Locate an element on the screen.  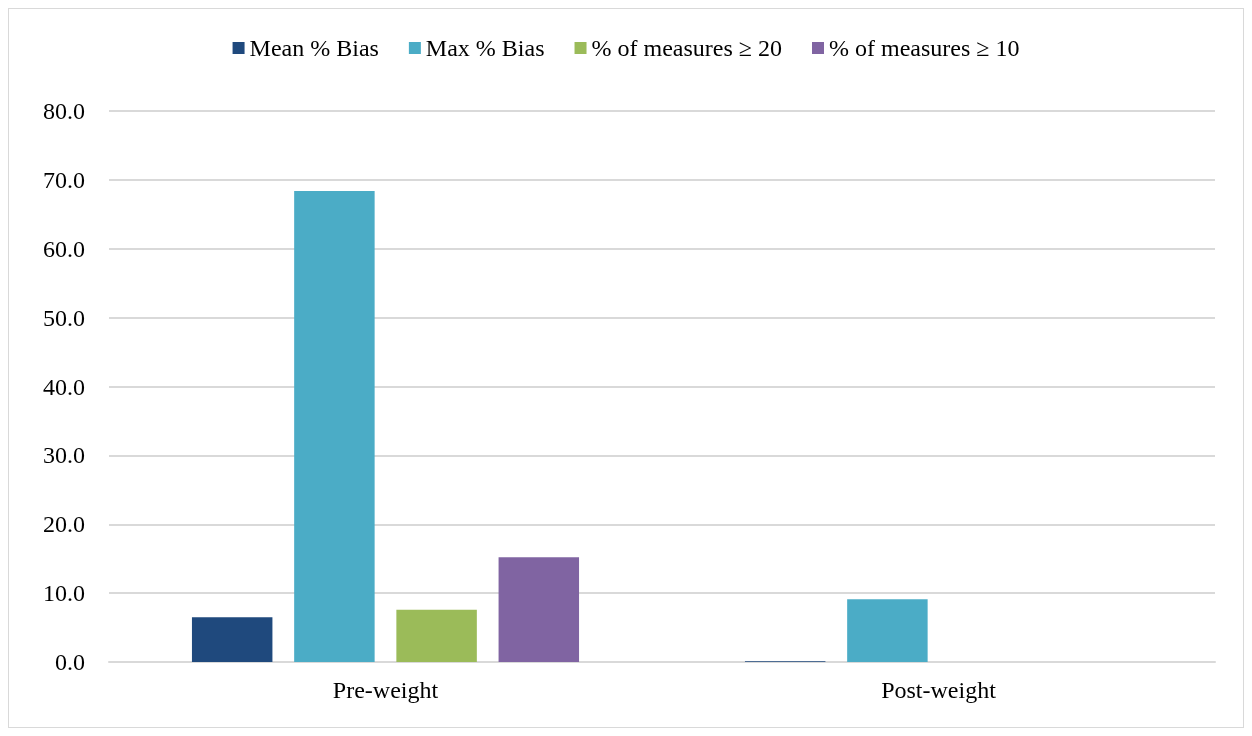
y-tick-label: 70.0 is located at coordinates (64, 179).